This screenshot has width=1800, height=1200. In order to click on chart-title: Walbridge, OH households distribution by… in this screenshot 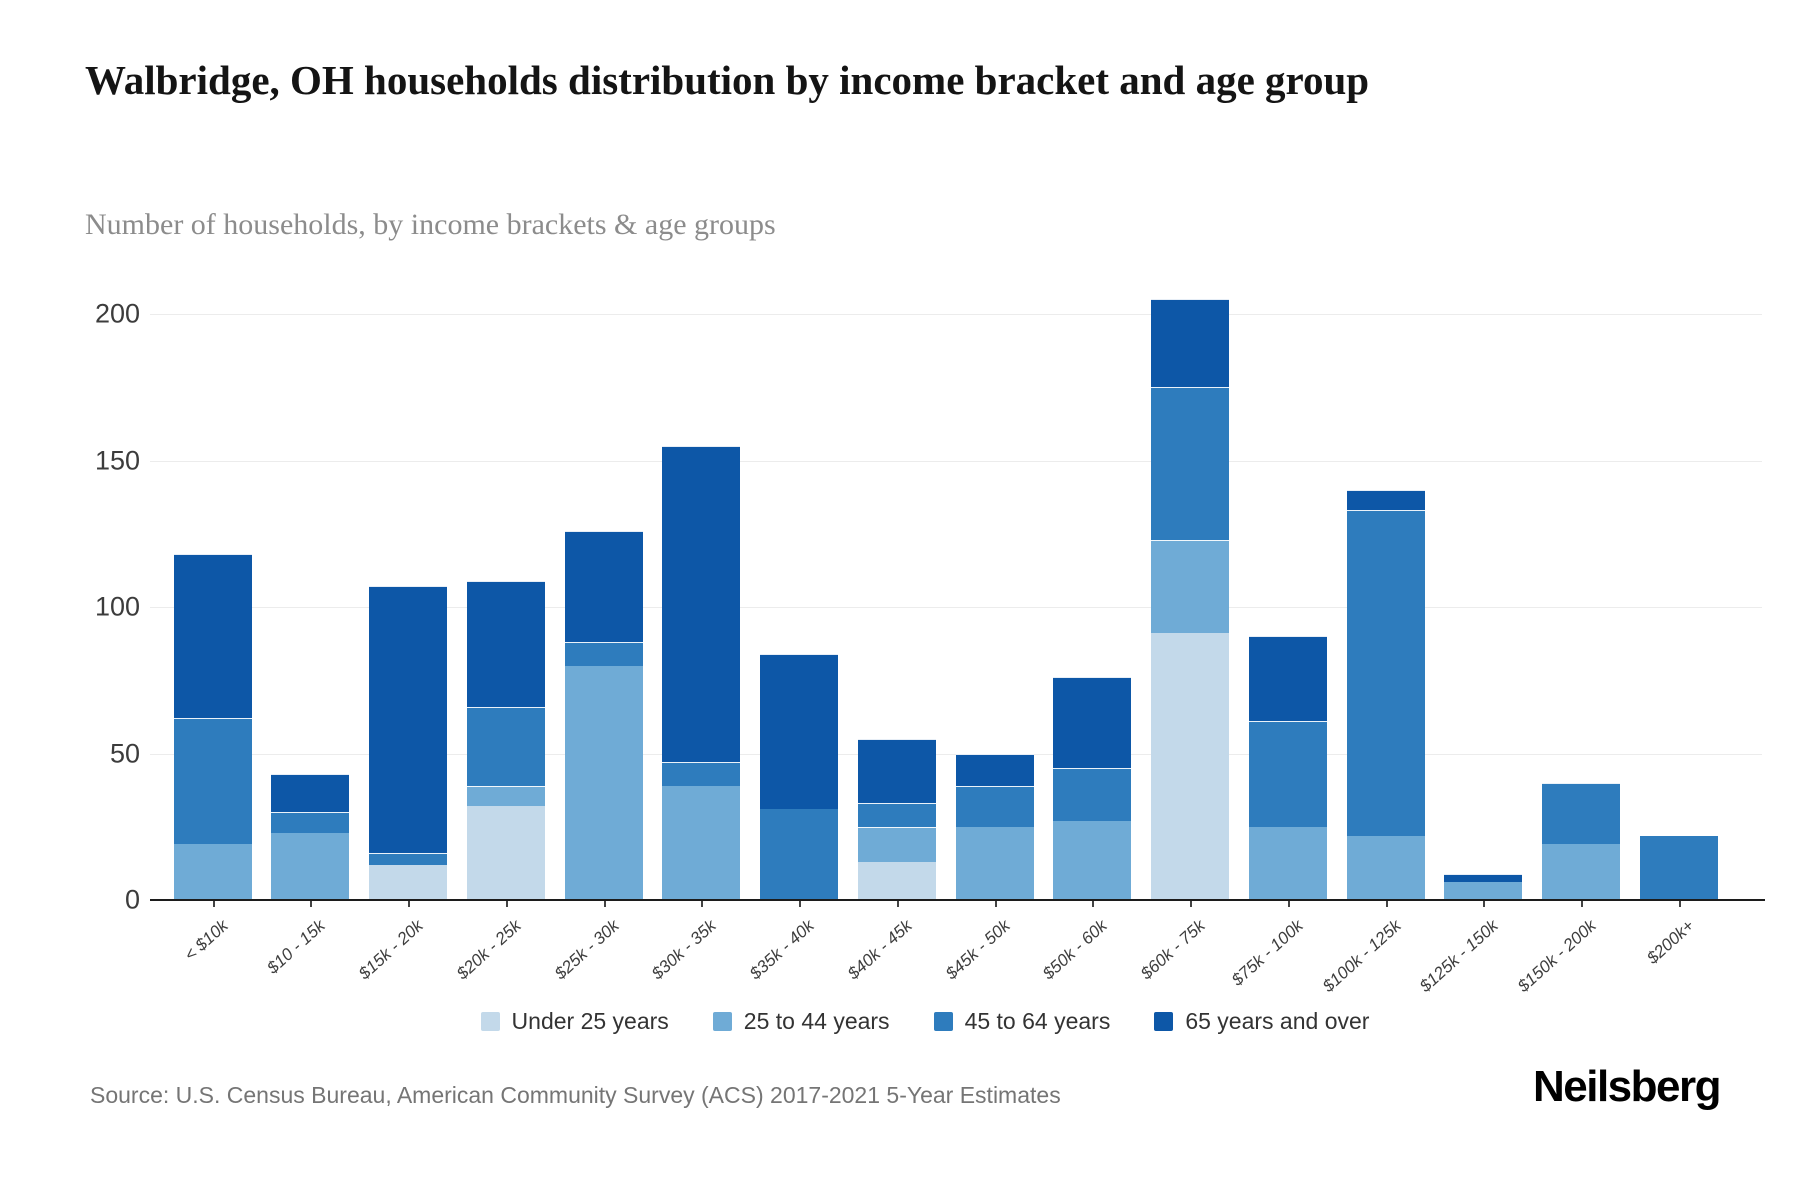, I will do `click(727, 80)`.